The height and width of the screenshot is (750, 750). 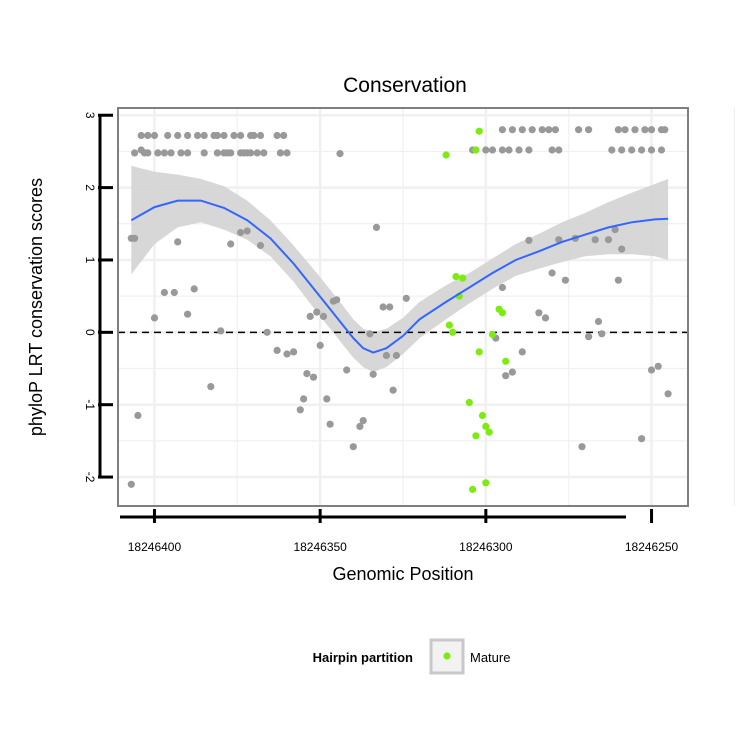 What do you see at coordinates (90, 260) in the screenshot?
I see `y-tick-label: 1` at bounding box center [90, 260].